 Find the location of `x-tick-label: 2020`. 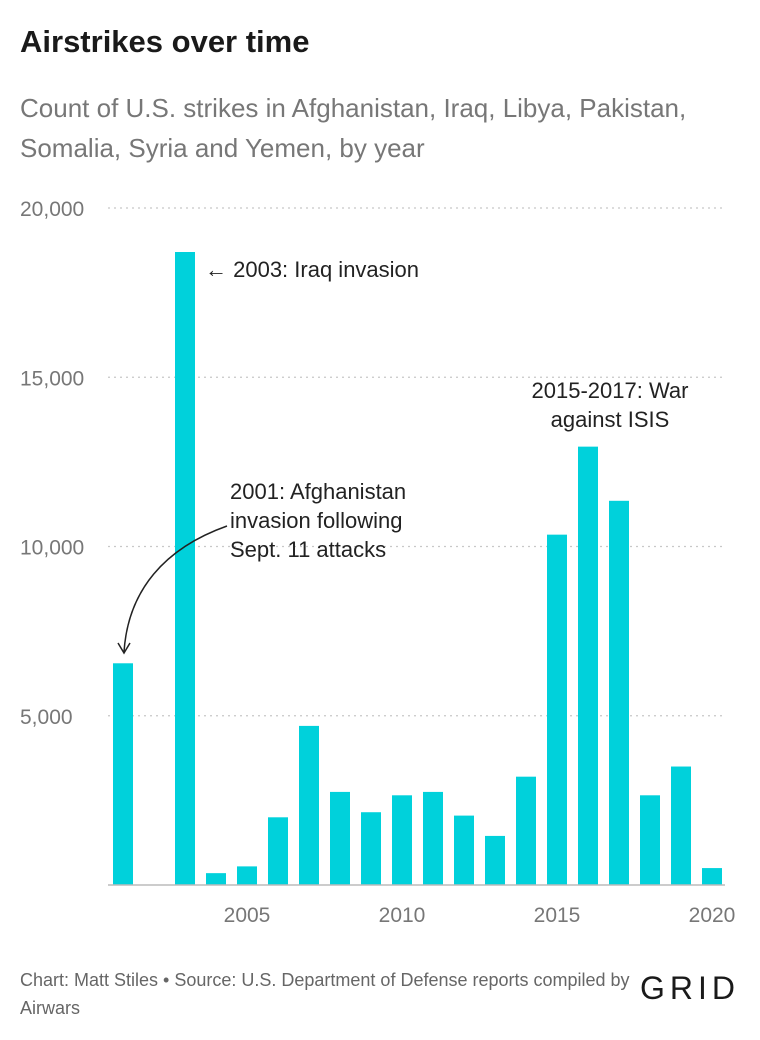

x-tick-label: 2020 is located at coordinates (712, 915).